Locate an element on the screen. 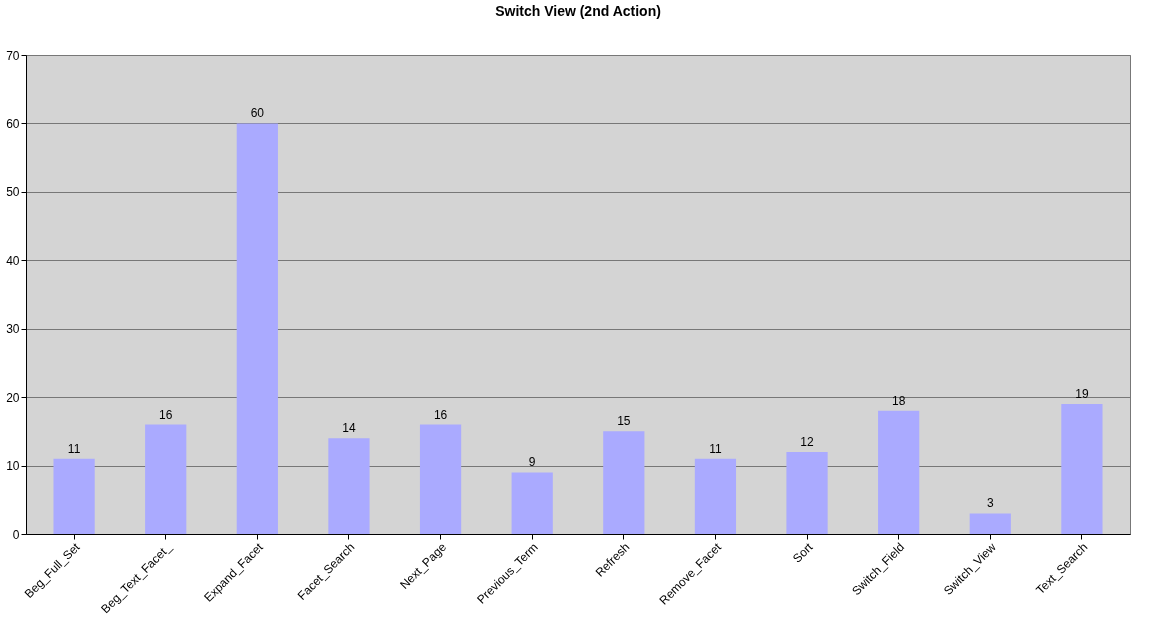 The height and width of the screenshot is (634, 1149). y-tick-label: 10 is located at coordinates (13, 466).